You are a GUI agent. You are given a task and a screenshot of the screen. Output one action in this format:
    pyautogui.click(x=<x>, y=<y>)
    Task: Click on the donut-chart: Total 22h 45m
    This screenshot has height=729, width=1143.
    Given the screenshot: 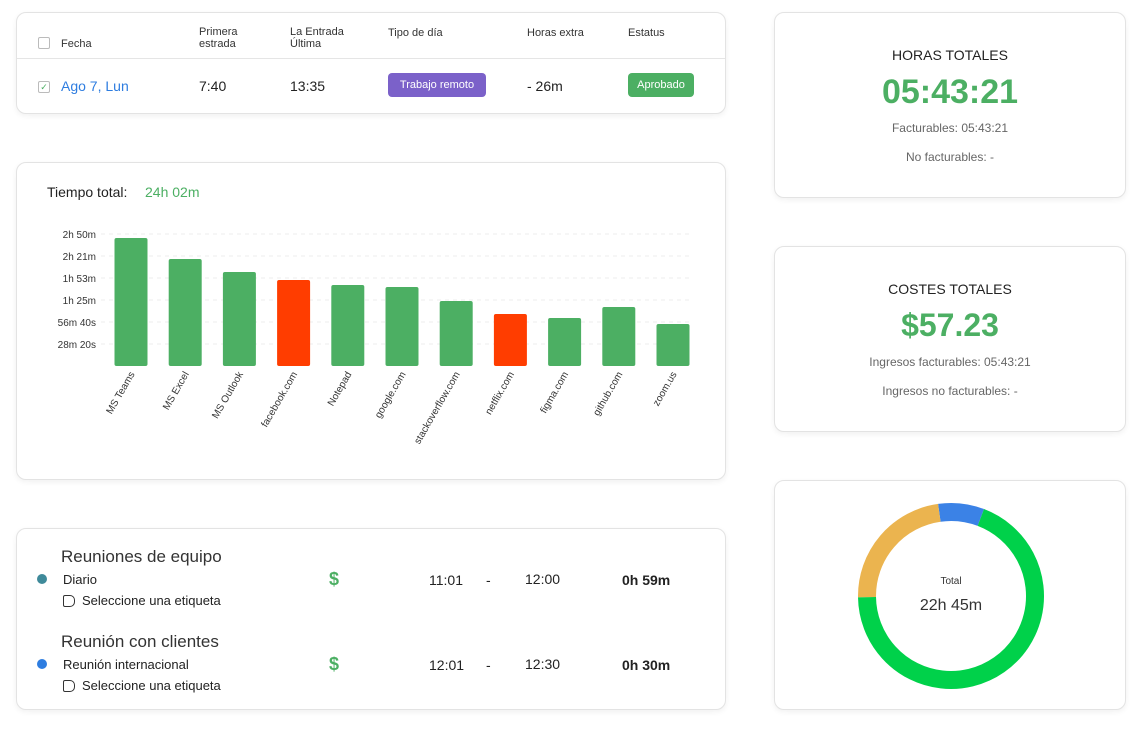 What is the action you would take?
    pyautogui.click(x=951, y=596)
    